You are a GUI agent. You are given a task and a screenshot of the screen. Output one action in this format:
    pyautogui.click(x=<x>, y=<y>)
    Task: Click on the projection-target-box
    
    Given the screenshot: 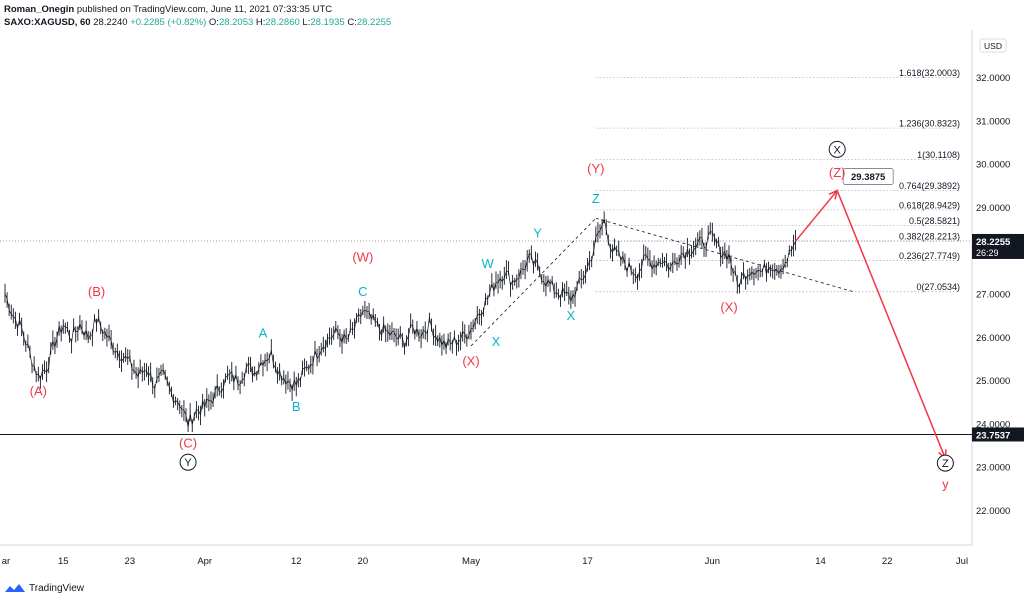 What is the action you would take?
    pyautogui.click(x=868, y=176)
    